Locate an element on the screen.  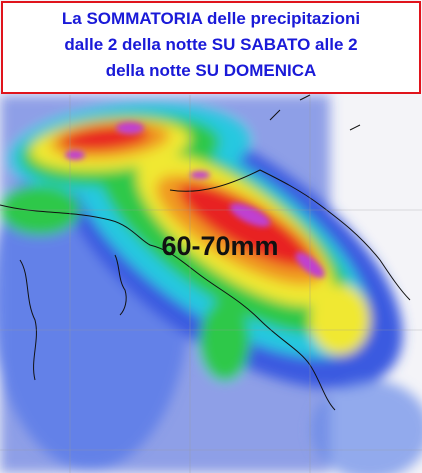
title-line: La SOMMATORIA delle precipitazioni is located at coordinates (211, 18).